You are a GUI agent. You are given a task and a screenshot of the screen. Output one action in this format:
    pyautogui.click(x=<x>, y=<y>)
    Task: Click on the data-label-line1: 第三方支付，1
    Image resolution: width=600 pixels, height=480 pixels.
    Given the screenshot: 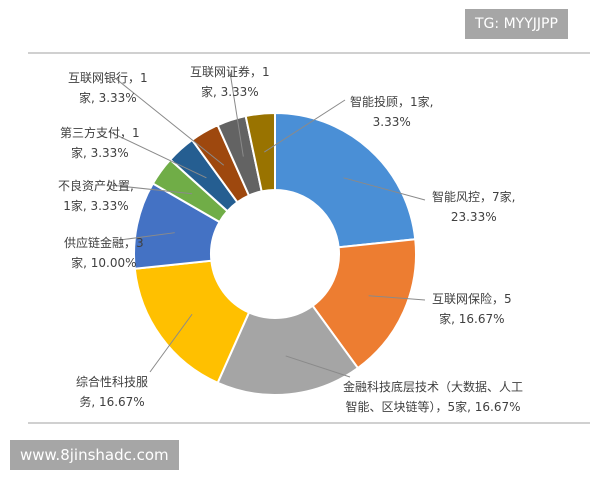 What is the action you would take?
    pyautogui.click(x=100, y=133)
    